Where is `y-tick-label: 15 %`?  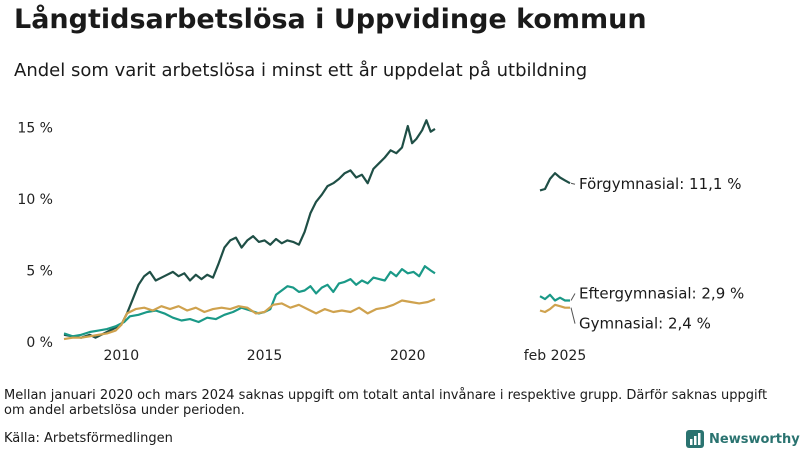 y-tick-label: 15 % is located at coordinates (35, 128).